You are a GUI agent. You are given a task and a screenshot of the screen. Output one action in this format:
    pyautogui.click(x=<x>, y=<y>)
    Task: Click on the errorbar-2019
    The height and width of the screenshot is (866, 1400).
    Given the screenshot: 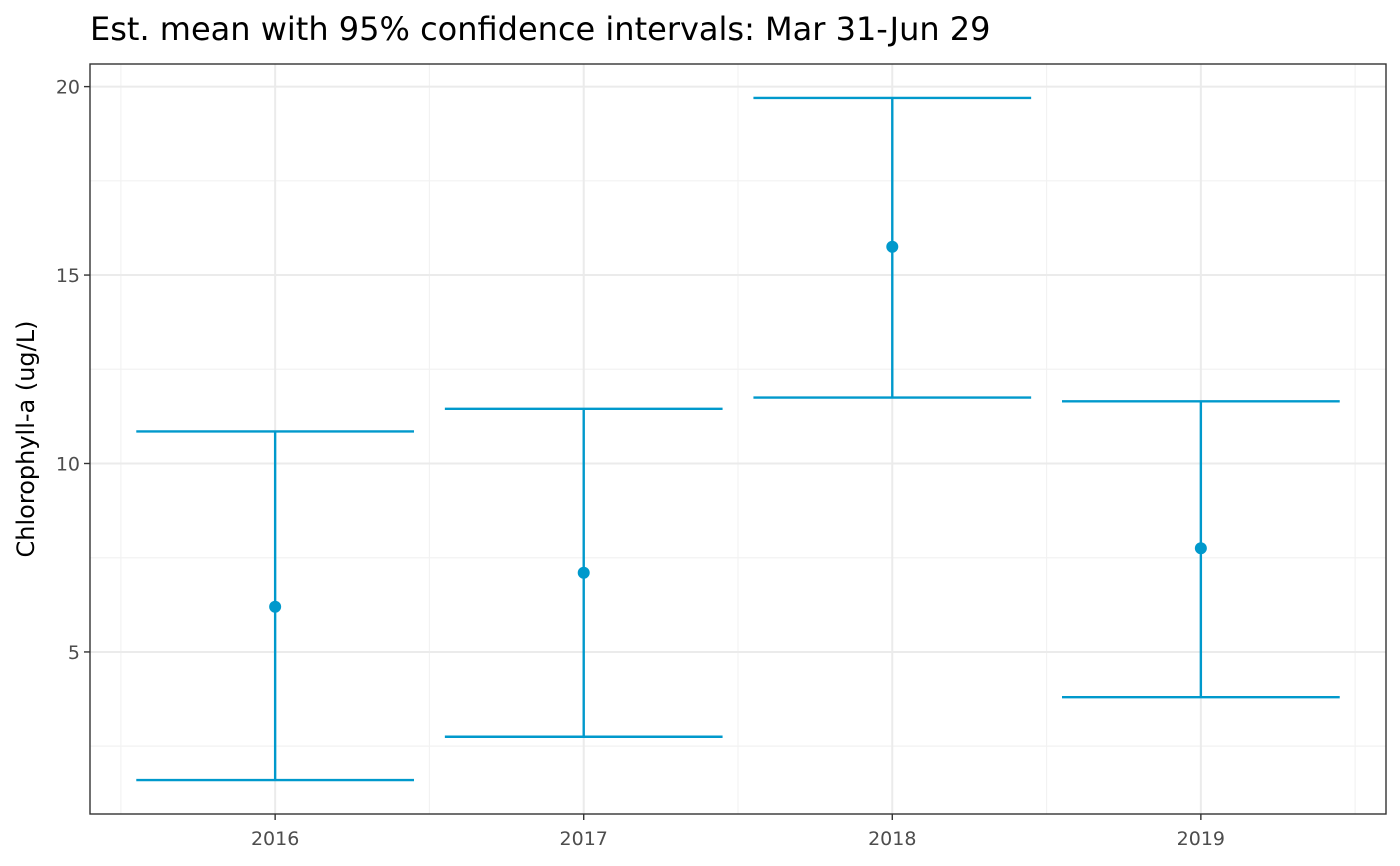 What is the action you would take?
    pyautogui.click(x=1201, y=549)
    